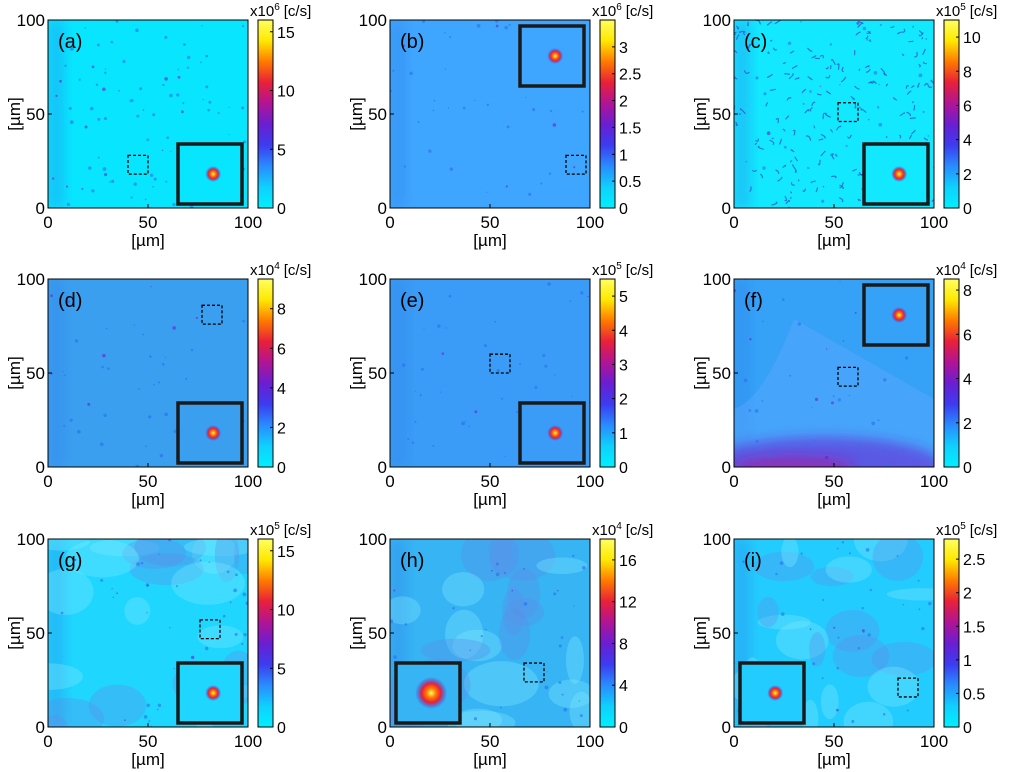 This screenshot has width=1024, height=772. I want to click on colorbar: 0 0.5 1 1.5 2 2.5 3 x106 [c/s], so click(622, 110).